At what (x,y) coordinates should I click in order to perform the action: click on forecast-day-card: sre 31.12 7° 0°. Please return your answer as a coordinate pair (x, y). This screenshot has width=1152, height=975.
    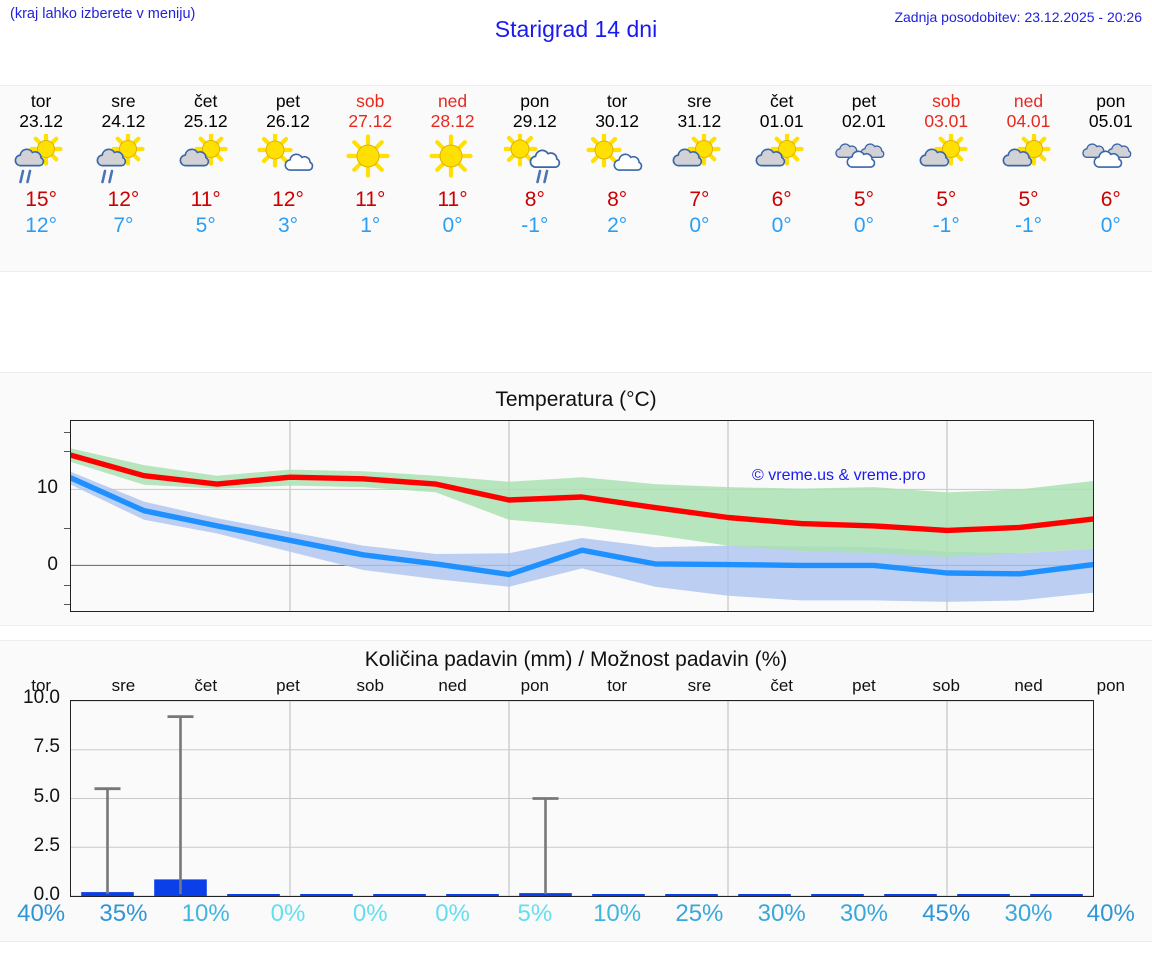
    Looking at the image, I should click on (699, 178).